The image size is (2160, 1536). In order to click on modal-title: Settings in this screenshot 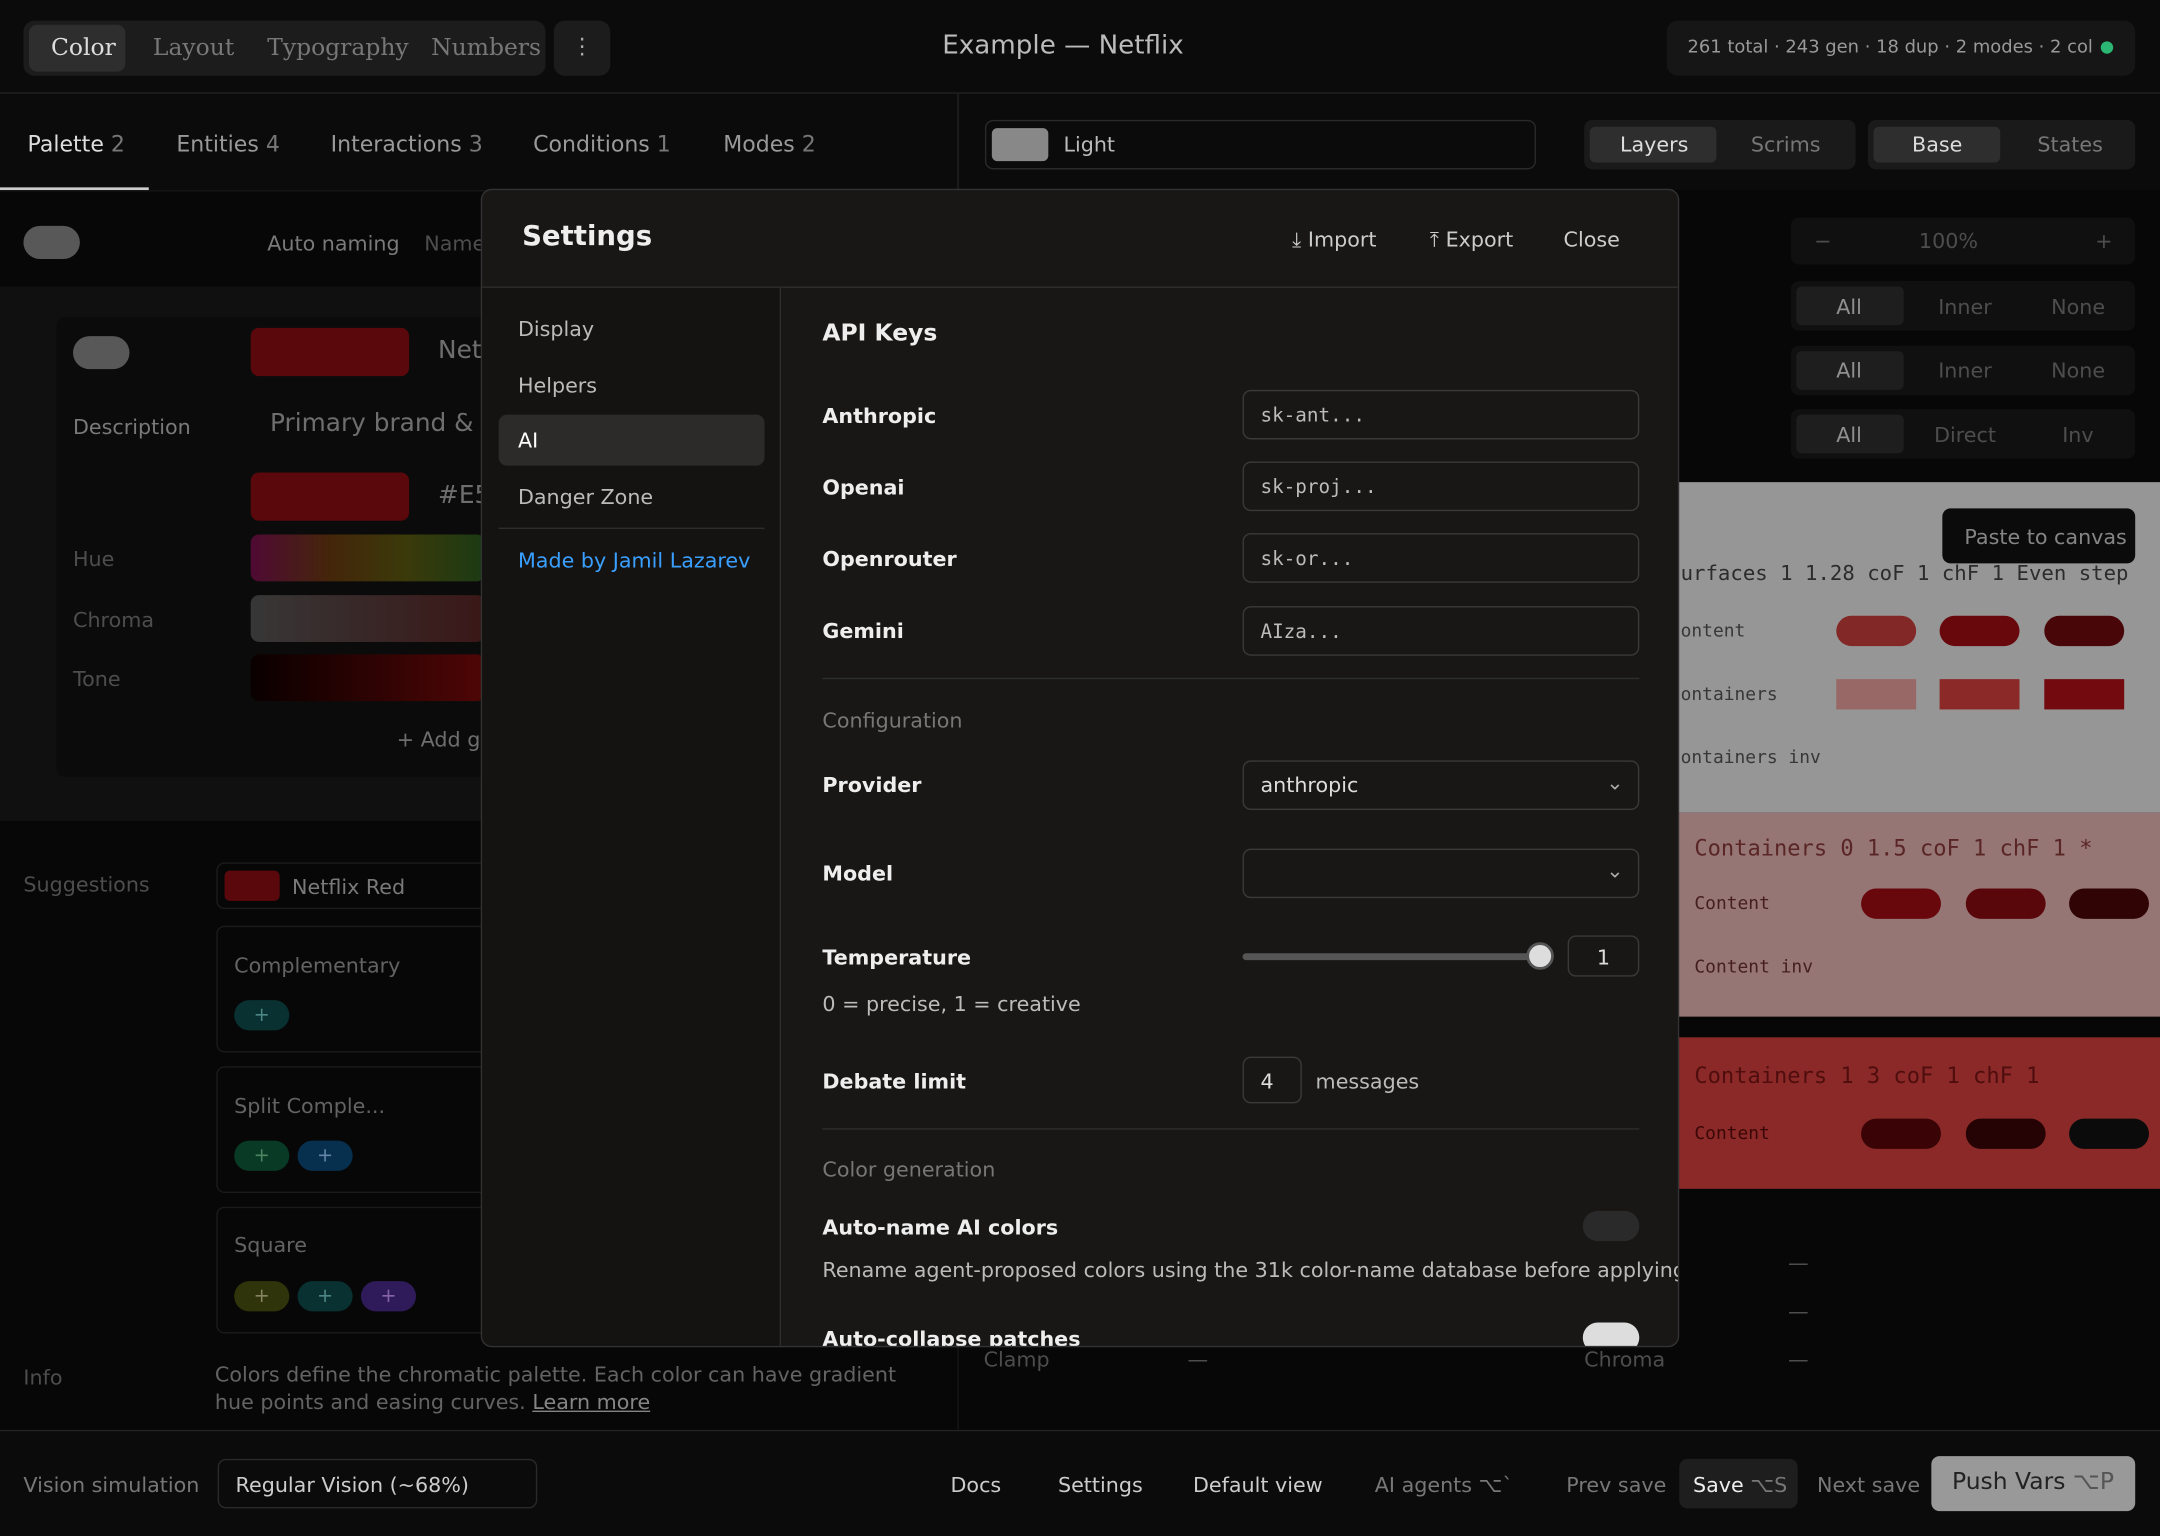, I will do `click(587, 236)`.